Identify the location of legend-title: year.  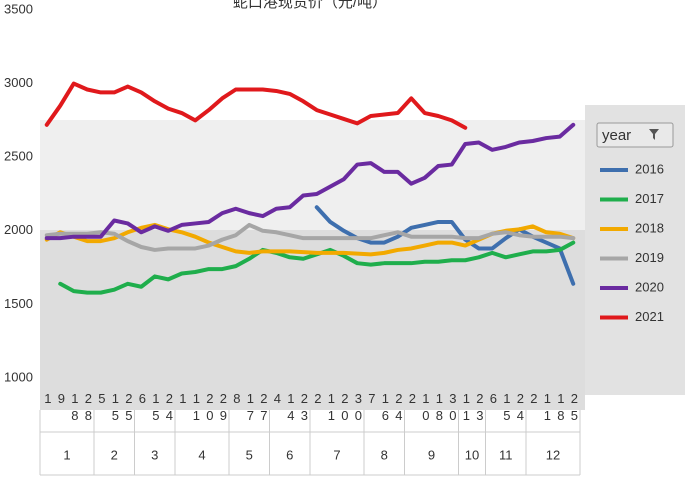
(616, 135).